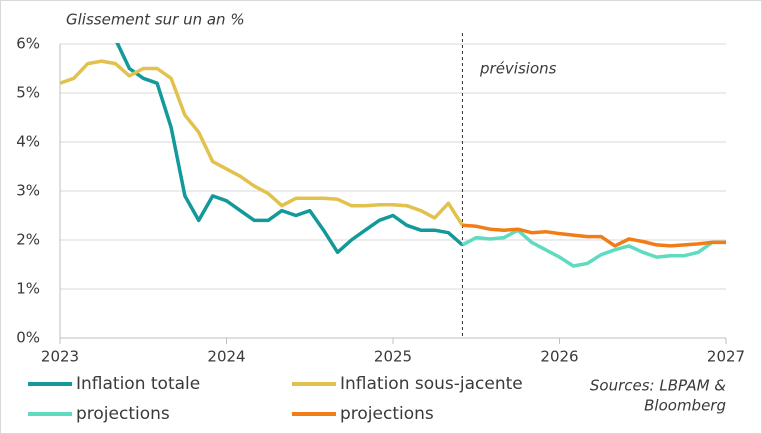 Image resolution: width=762 pixels, height=434 pixels. What do you see at coordinates (393, 357) in the screenshot?
I see `x-tick-label: 2025` at bounding box center [393, 357].